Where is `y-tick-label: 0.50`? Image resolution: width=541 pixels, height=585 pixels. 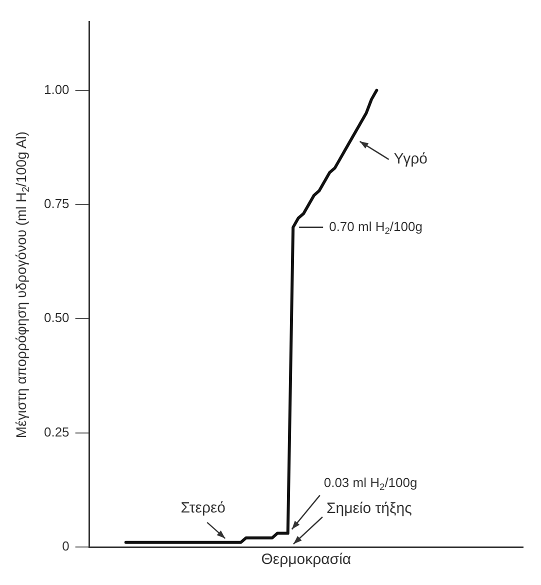
y-tick-label: 0.50 is located at coordinates (57, 318).